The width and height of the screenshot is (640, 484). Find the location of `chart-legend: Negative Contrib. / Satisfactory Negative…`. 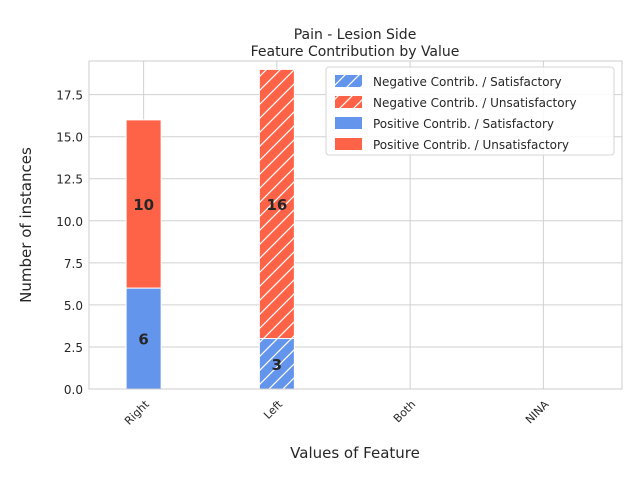

chart-legend: Negative Contrib. / Satisfactory Negative… is located at coordinates (470, 111).